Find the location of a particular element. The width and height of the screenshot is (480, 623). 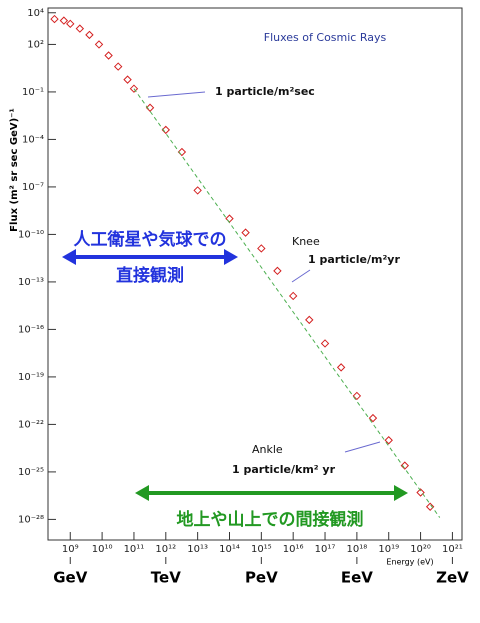

annotation: 1 particle/km² yr is located at coordinates (284, 469).